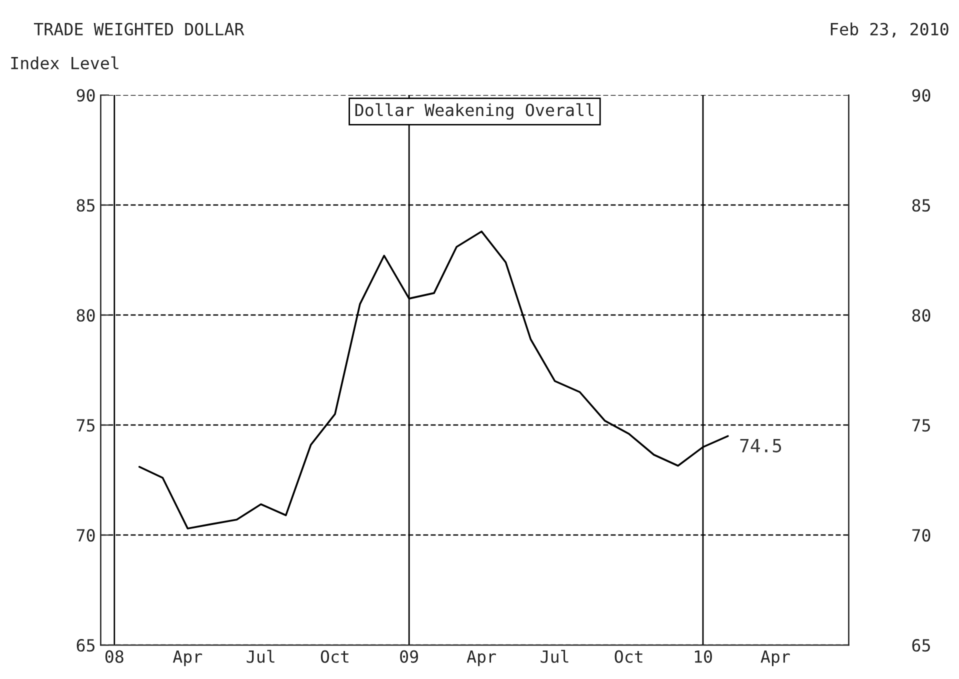  Describe the element at coordinates (921, 645) in the screenshot. I see `y2-tick-label: 65` at that location.